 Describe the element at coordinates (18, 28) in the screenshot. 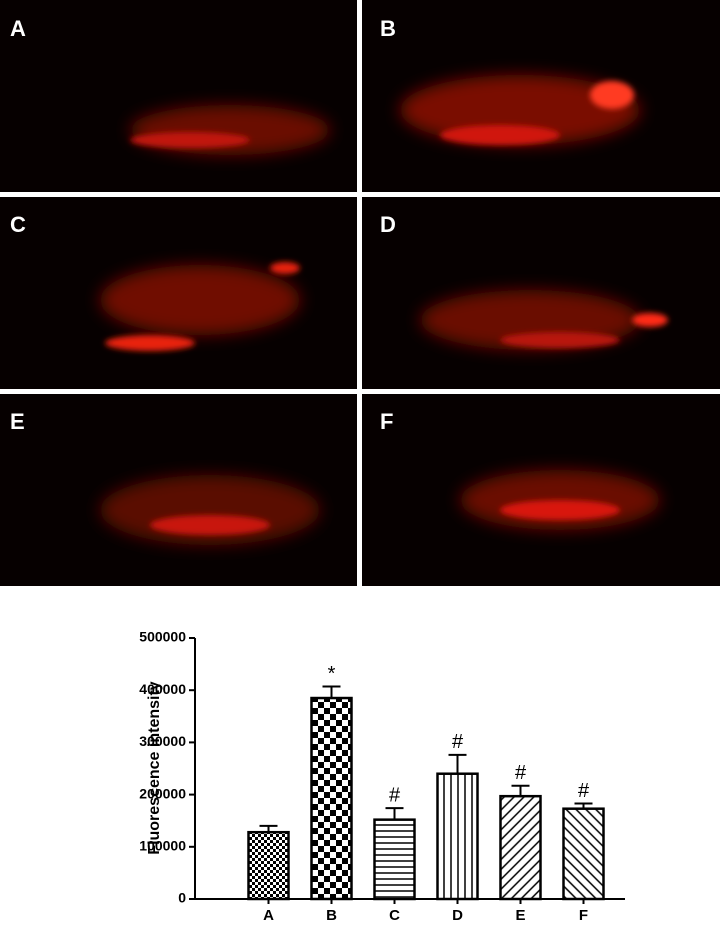

I see `panel-label: A` at that location.